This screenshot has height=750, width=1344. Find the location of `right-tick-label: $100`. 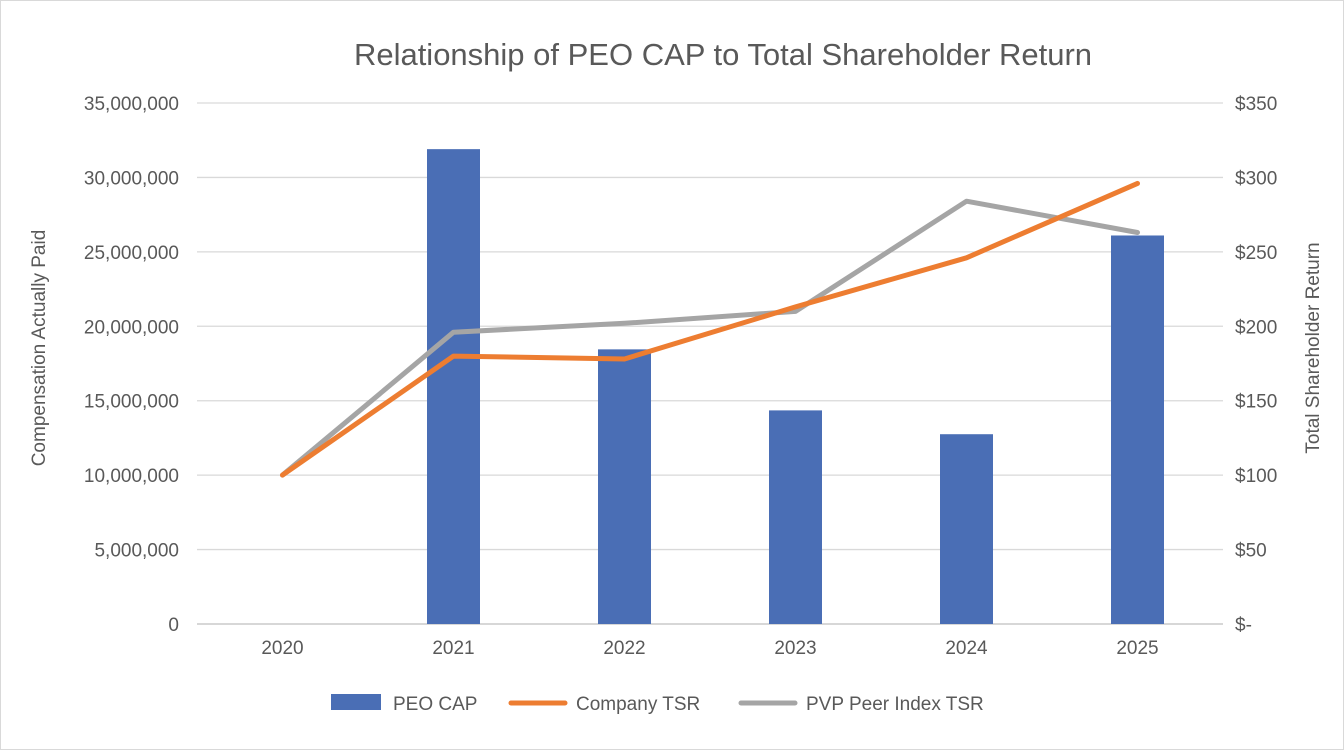

right-tick-label: $100 is located at coordinates (1256, 476).